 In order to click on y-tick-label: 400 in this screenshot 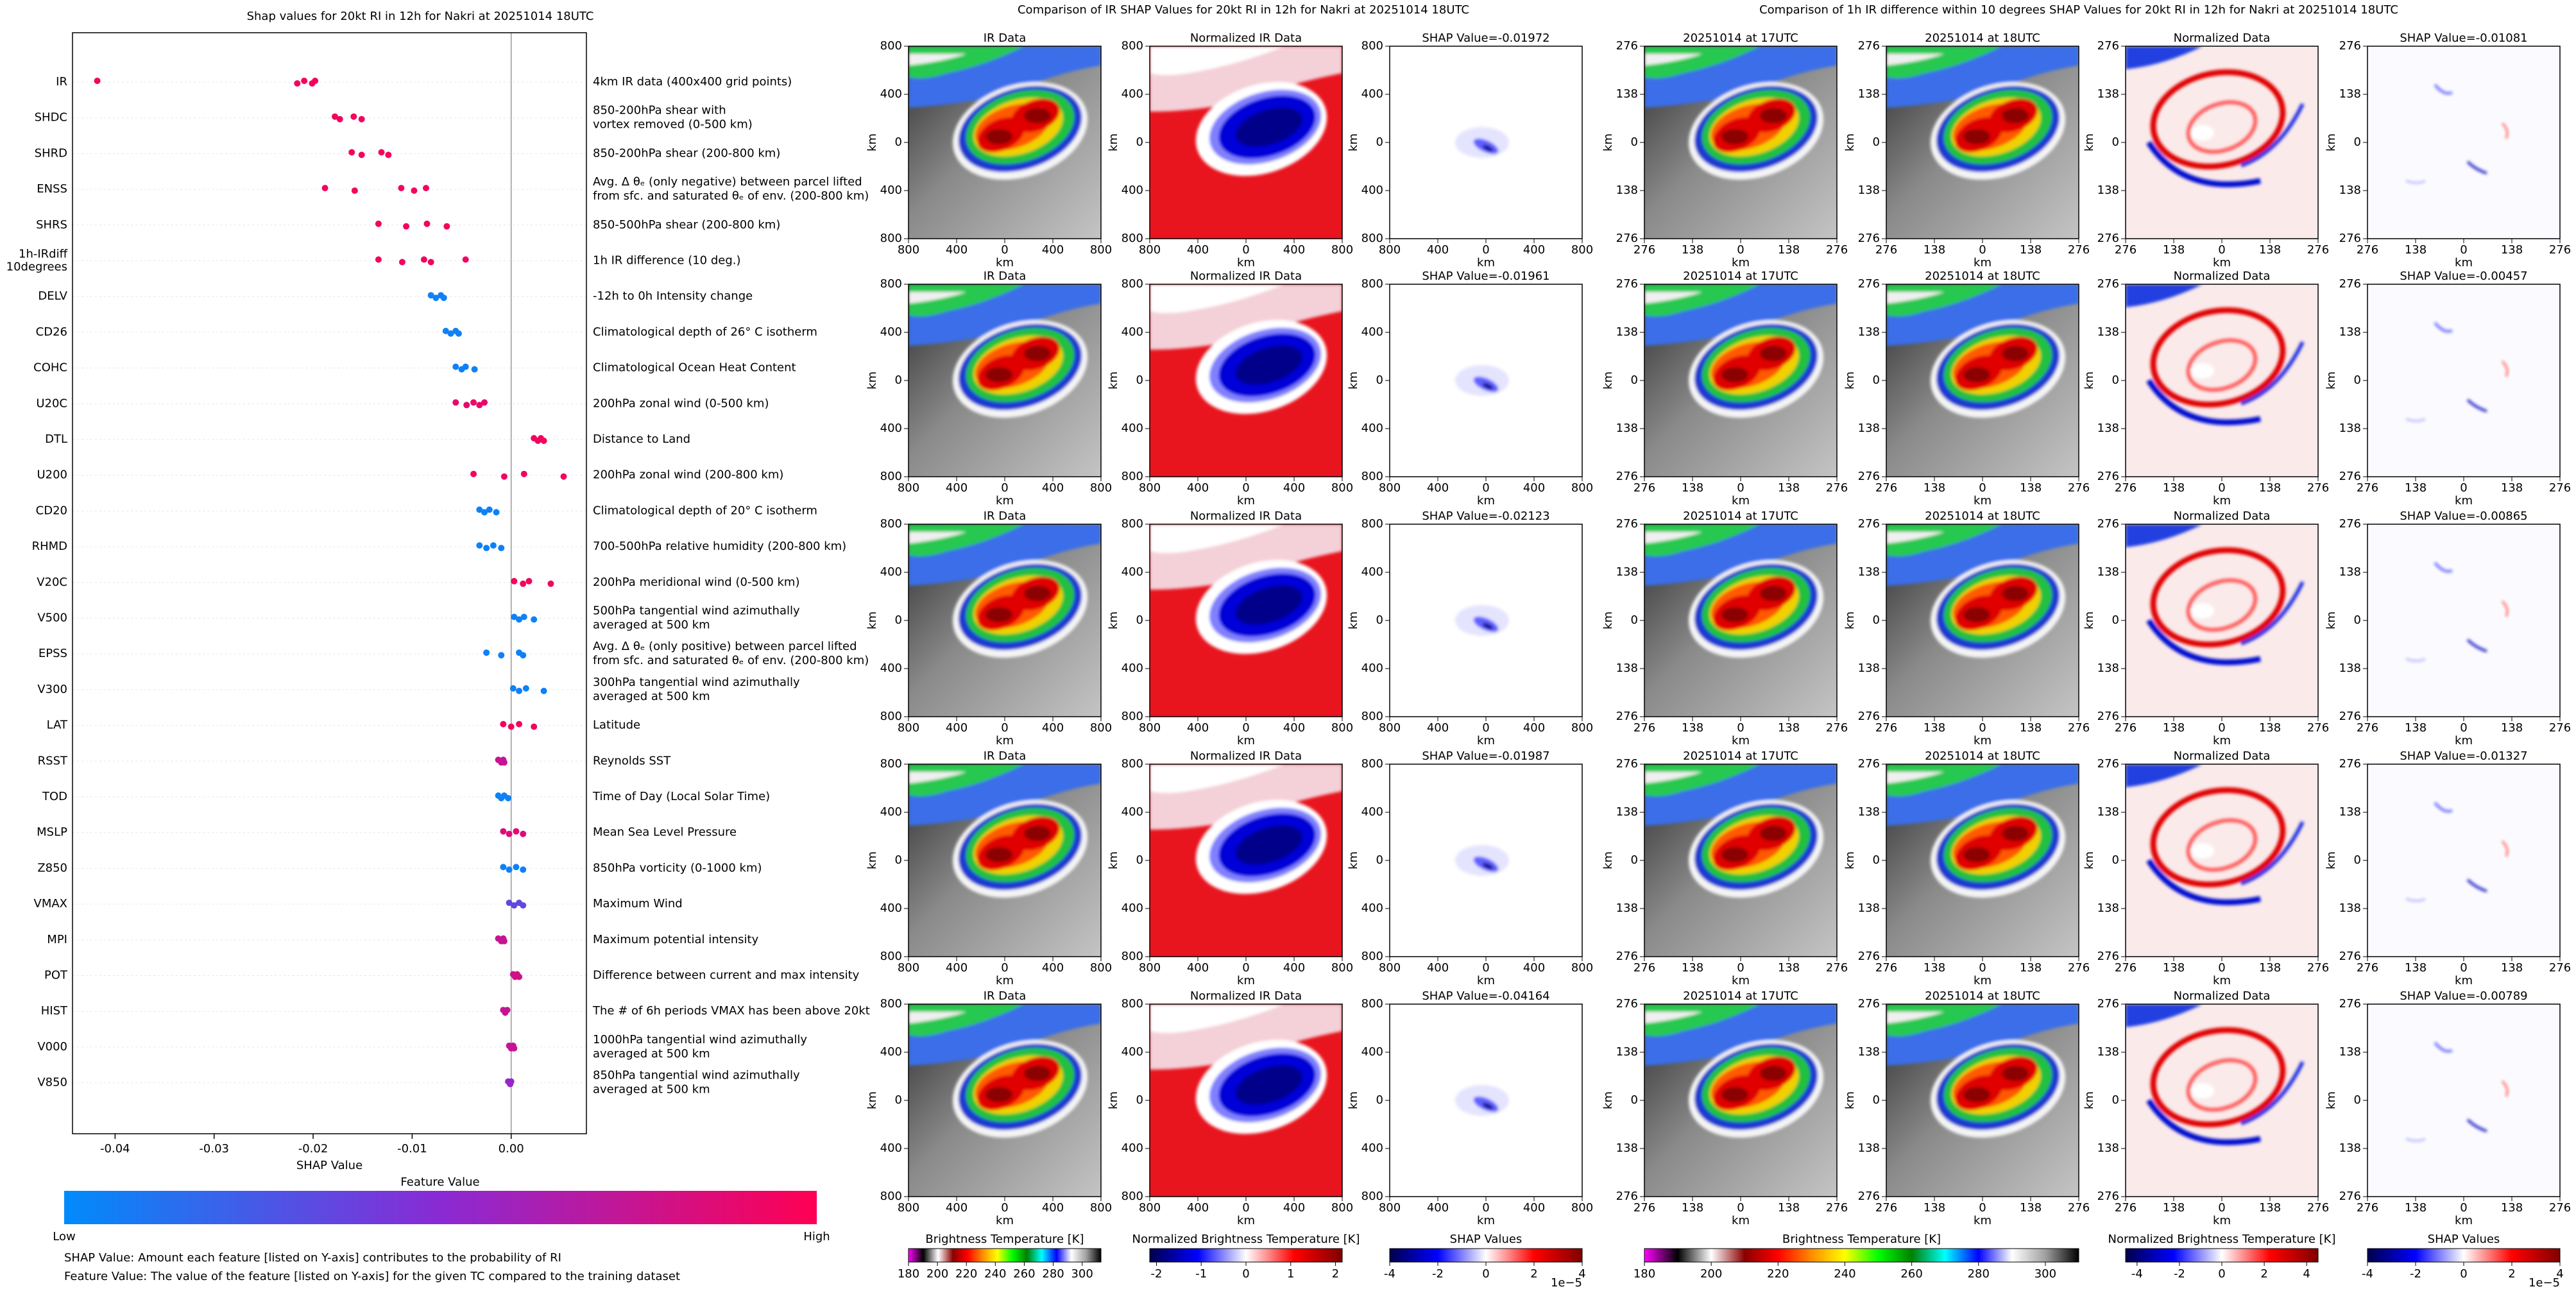, I will do `click(1372, 572)`.